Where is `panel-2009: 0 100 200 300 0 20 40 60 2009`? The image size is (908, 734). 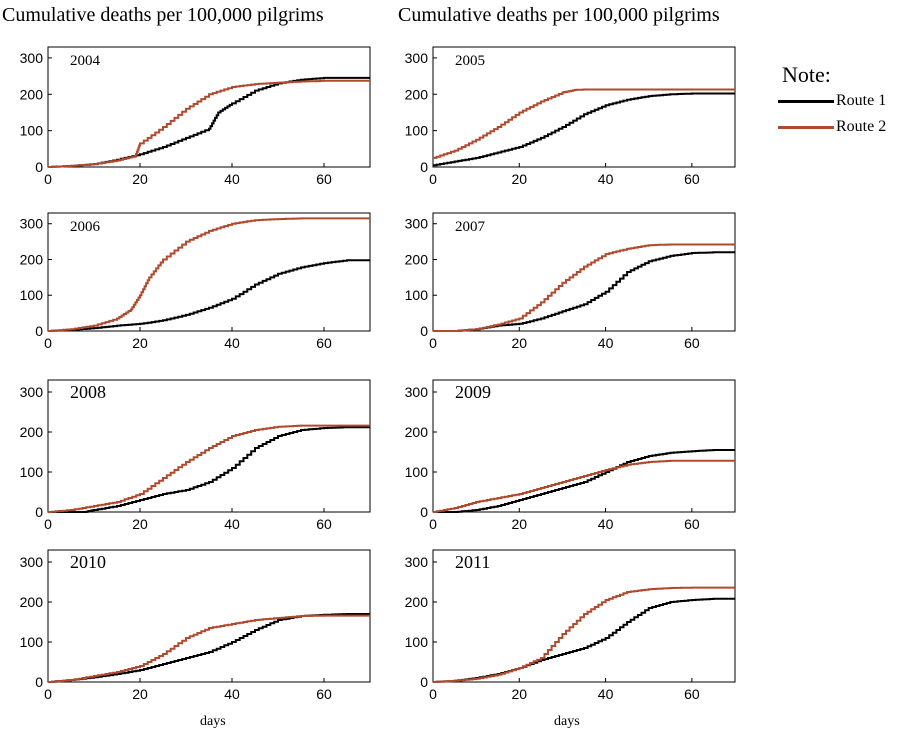 panel-2009: 0 100 200 300 0 20 40 60 2009 is located at coordinates (570, 455).